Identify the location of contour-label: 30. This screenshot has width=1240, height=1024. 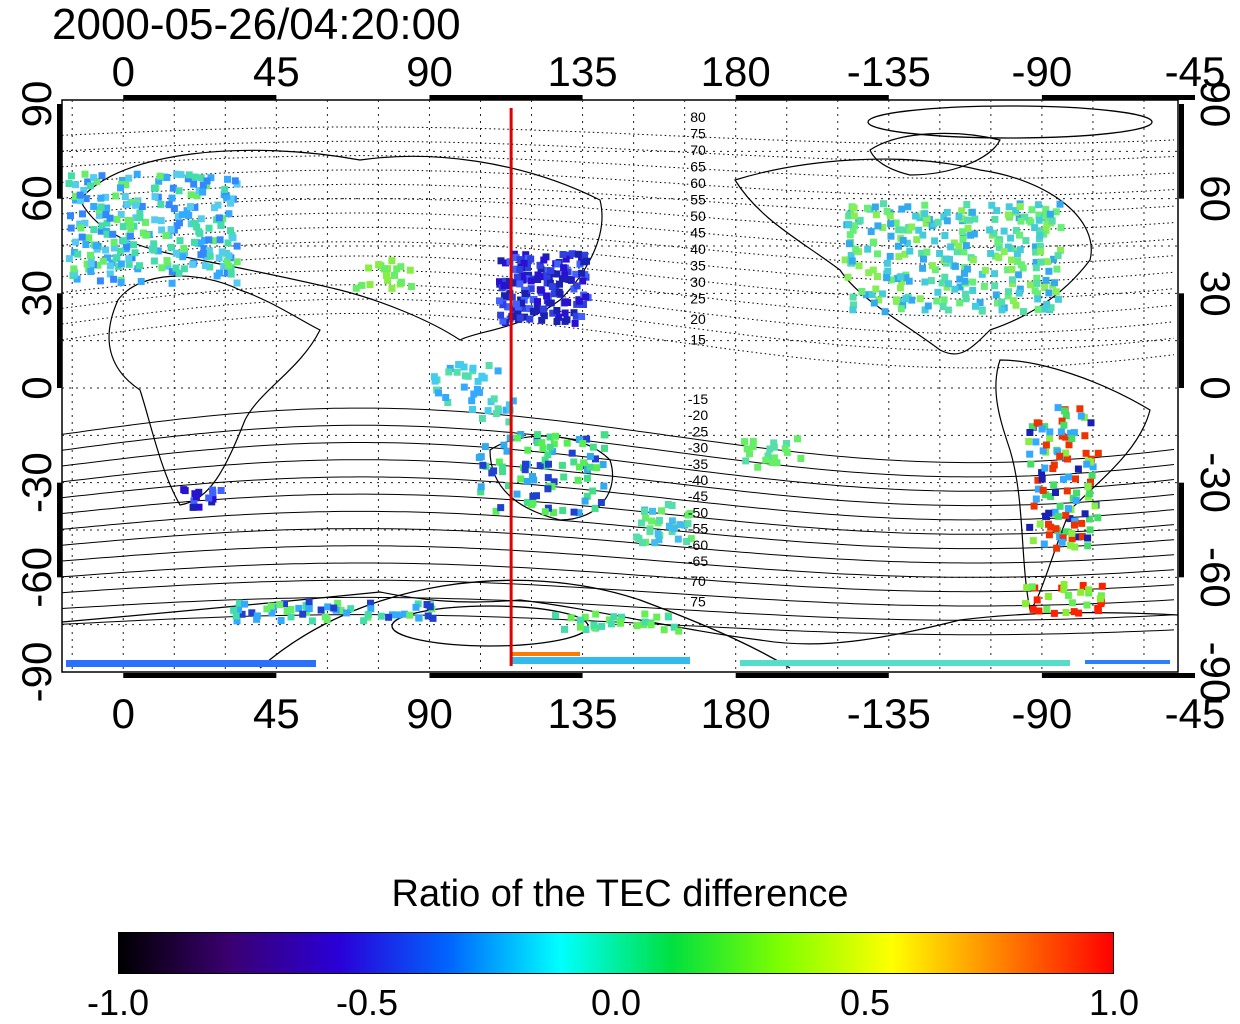
(698, 282).